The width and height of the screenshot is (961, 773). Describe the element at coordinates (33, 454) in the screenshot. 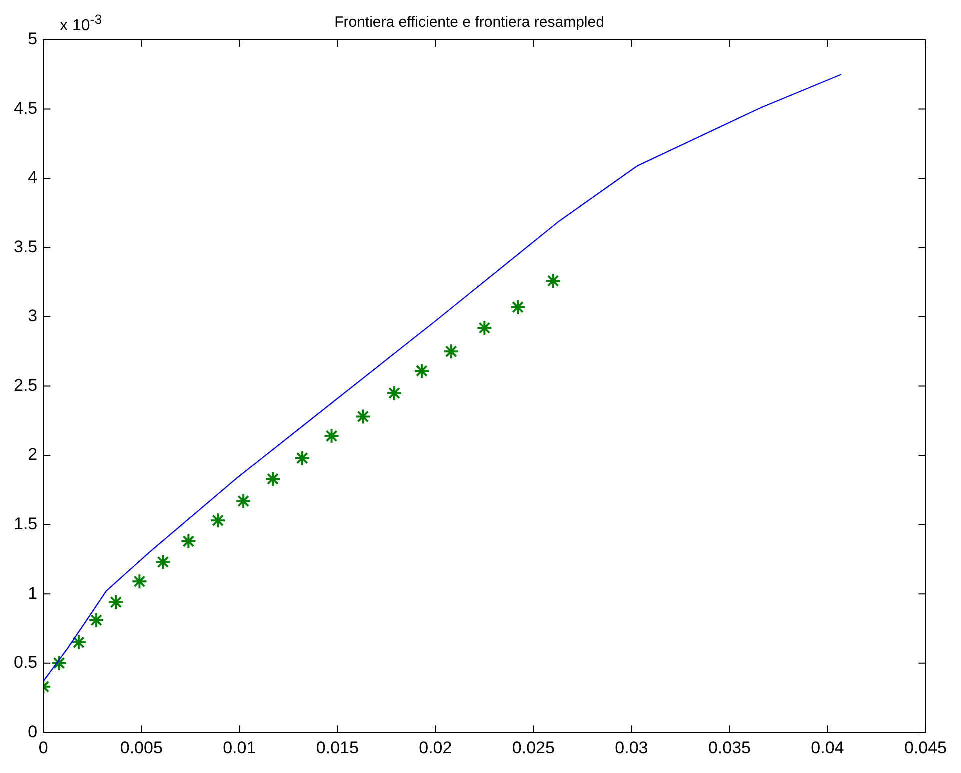

I see `y-tick-label: 2` at that location.